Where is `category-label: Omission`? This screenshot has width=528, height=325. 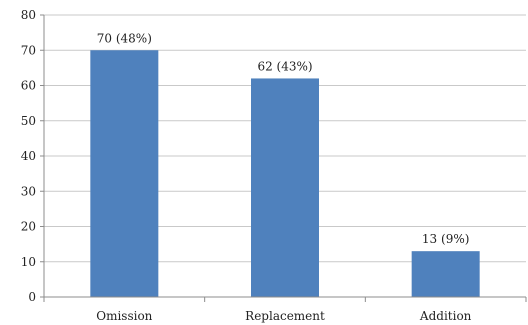 category-label: Omission is located at coordinates (124, 316).